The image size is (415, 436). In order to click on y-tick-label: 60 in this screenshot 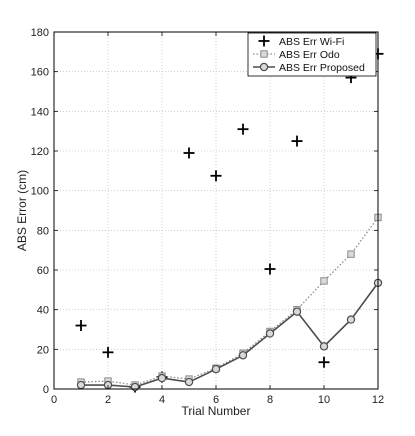, I will do `click(43, 271)`.